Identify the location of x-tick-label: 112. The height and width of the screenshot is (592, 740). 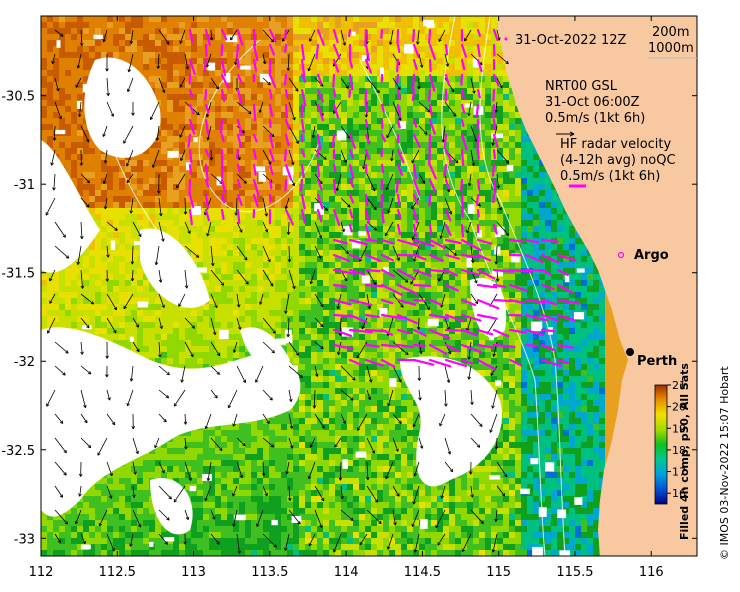
(41, 572).